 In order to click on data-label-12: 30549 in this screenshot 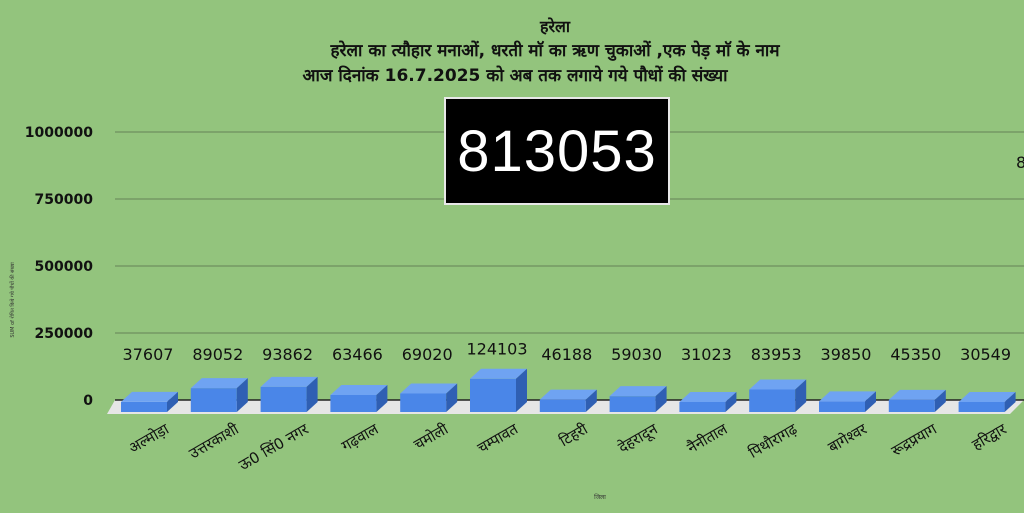, I will do `click(985, 354)`.